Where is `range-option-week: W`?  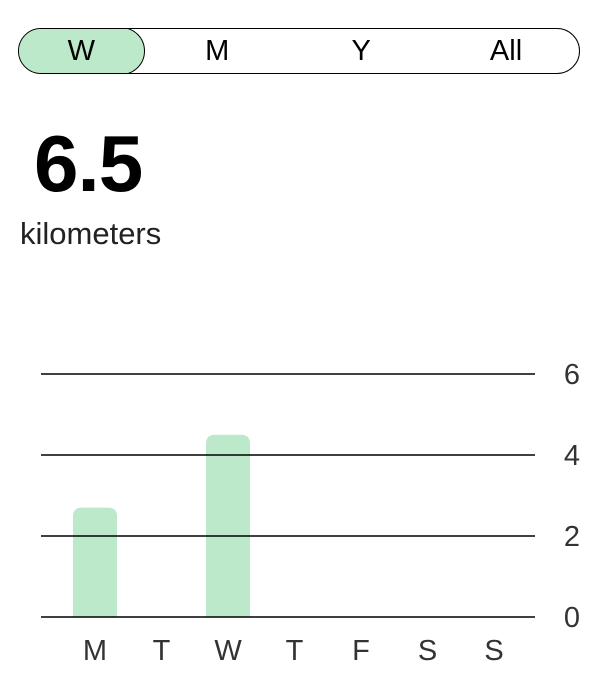
range-option-week: W is located at coordinates (82, 51).